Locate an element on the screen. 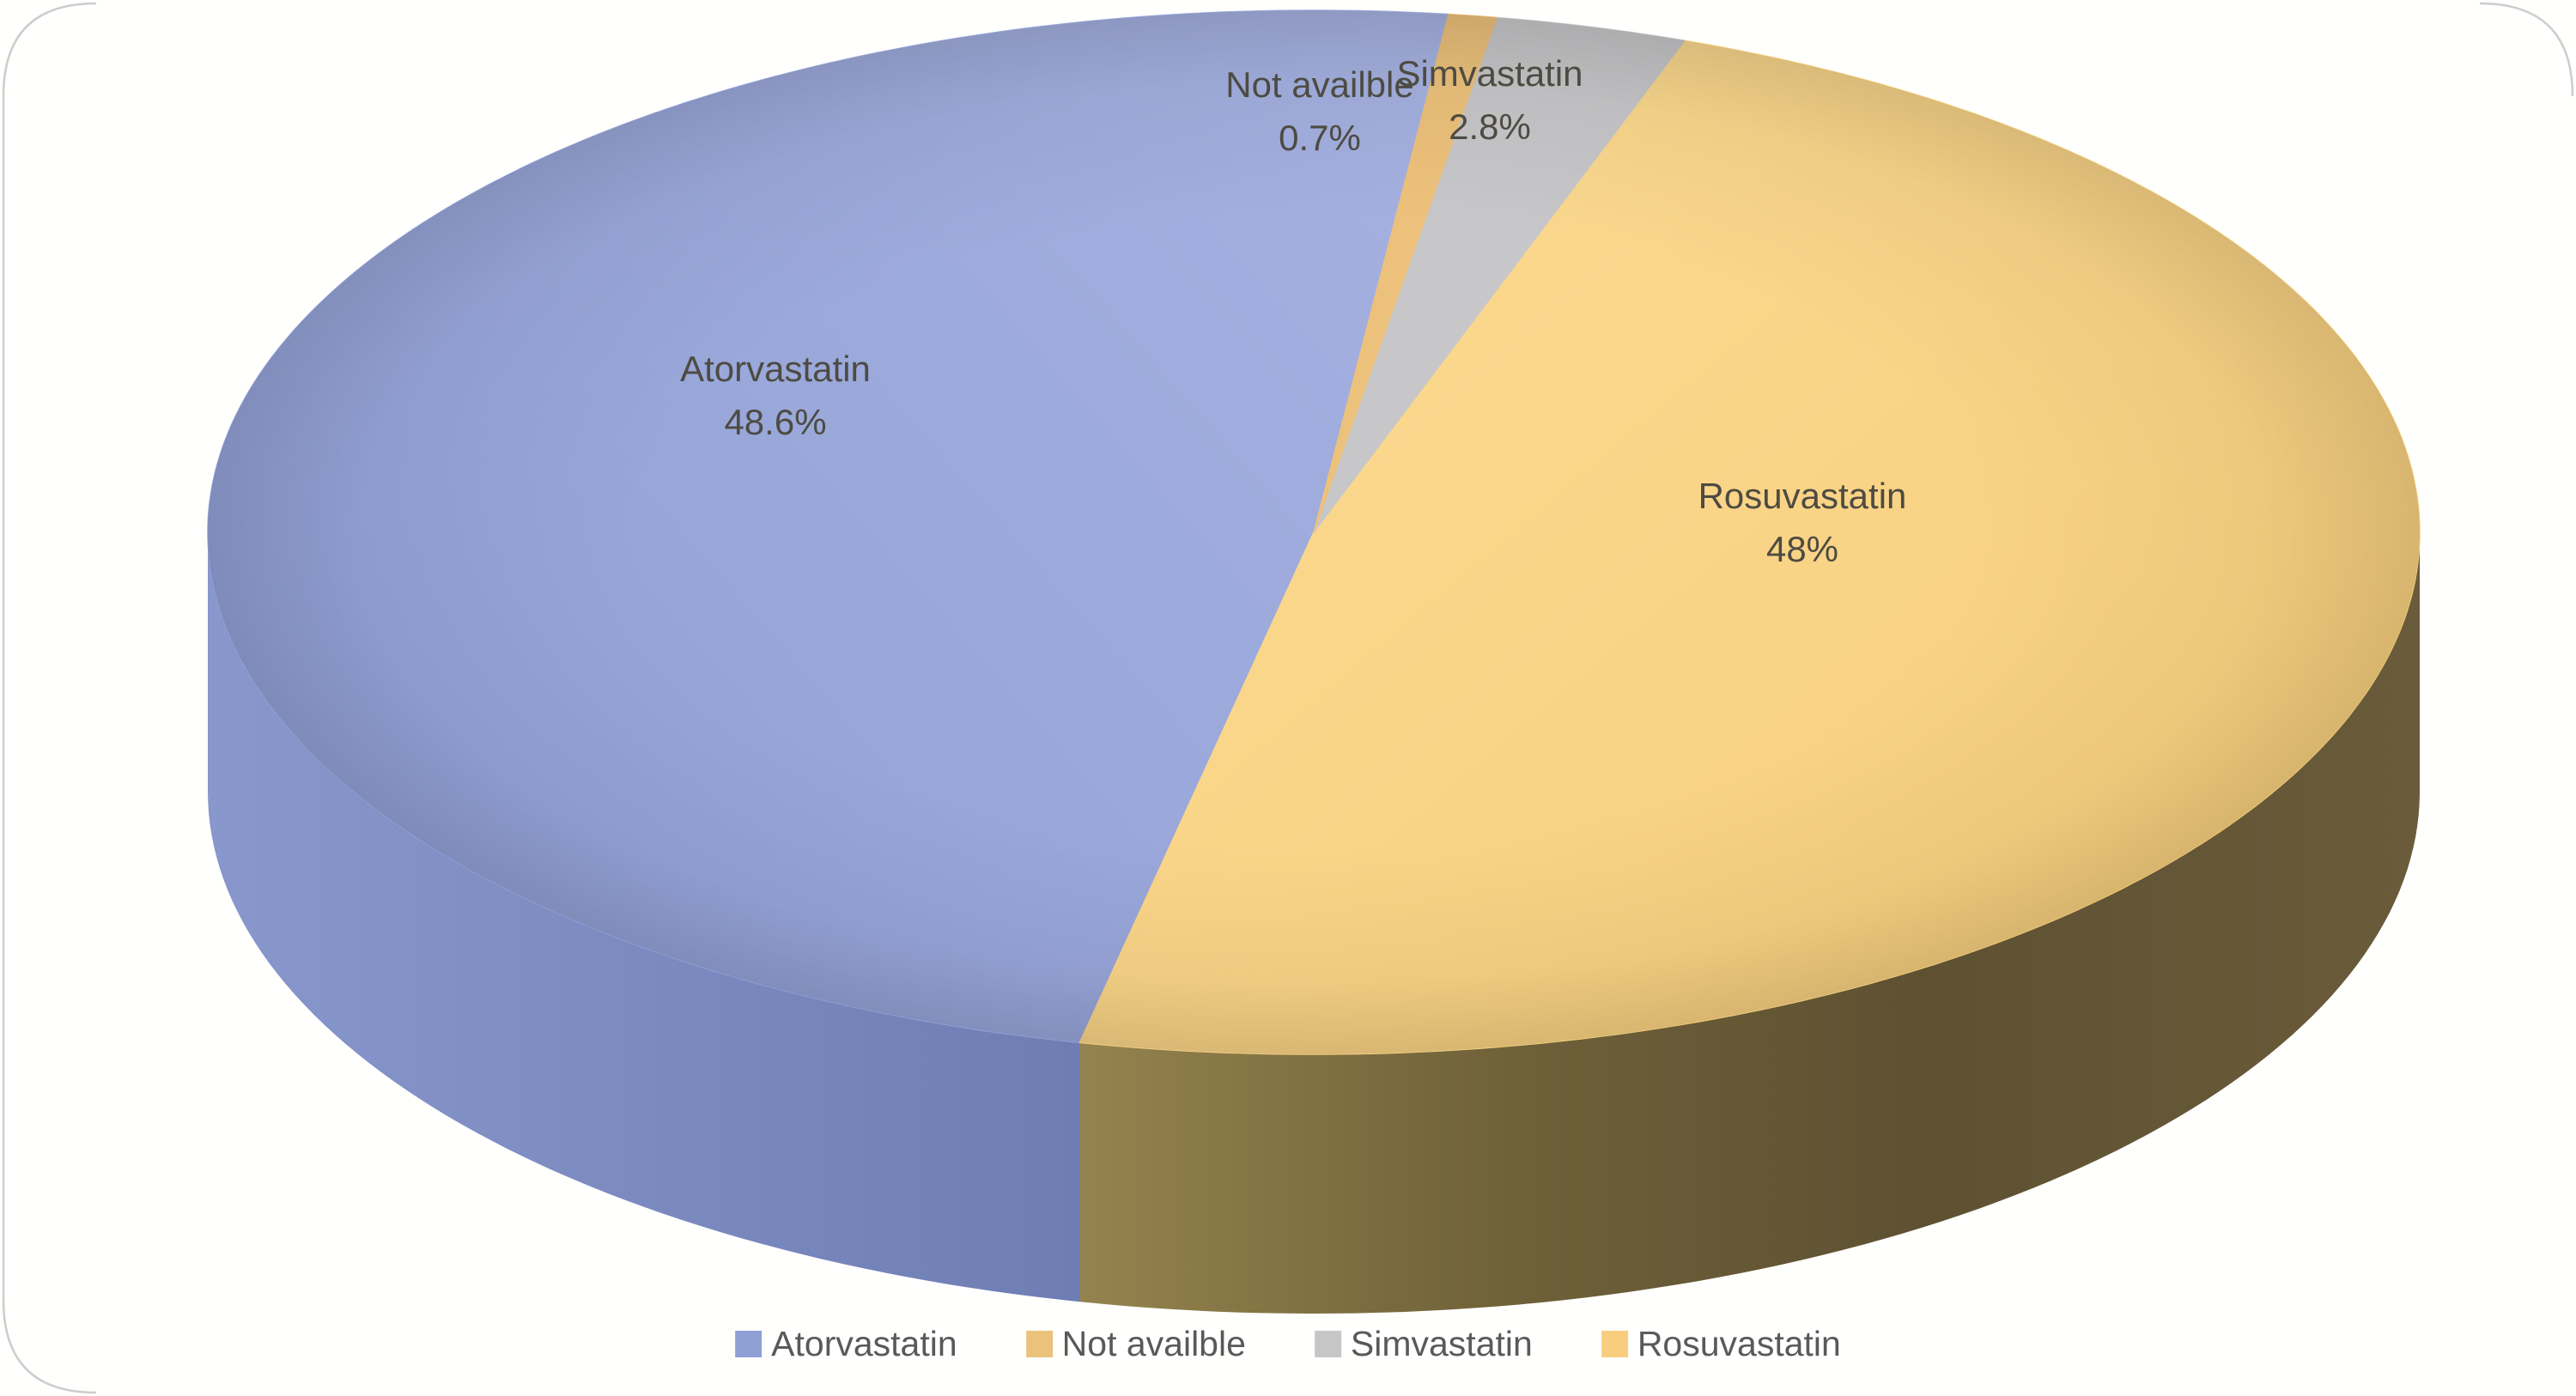 The height and width of the screenshot is (1396, 2576). legend-swatch-rosuvastatin is located at coordinates (1614, 1344).